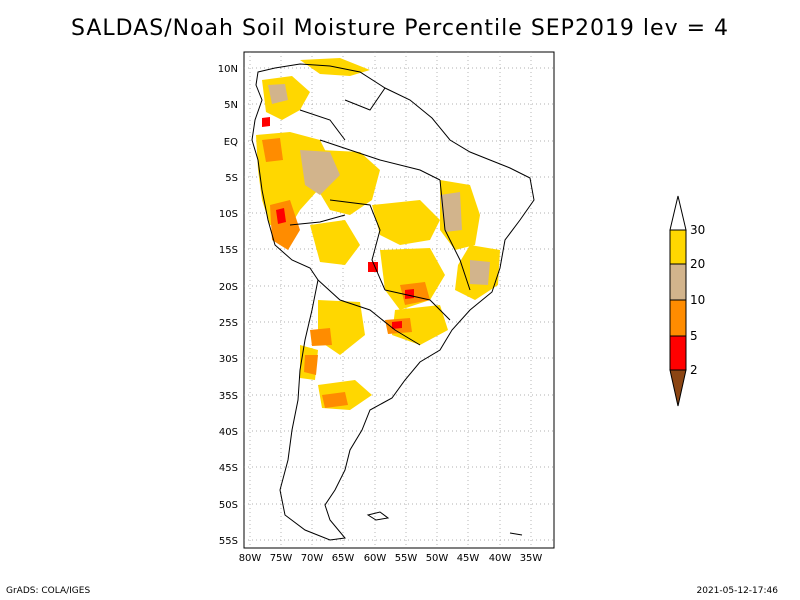 This screenshot has width=800, height=600. Describe the element at coordinates (737, 591) in the screenshot. I see `footer-timestamp: 2021-05-12-17:46` at that location.